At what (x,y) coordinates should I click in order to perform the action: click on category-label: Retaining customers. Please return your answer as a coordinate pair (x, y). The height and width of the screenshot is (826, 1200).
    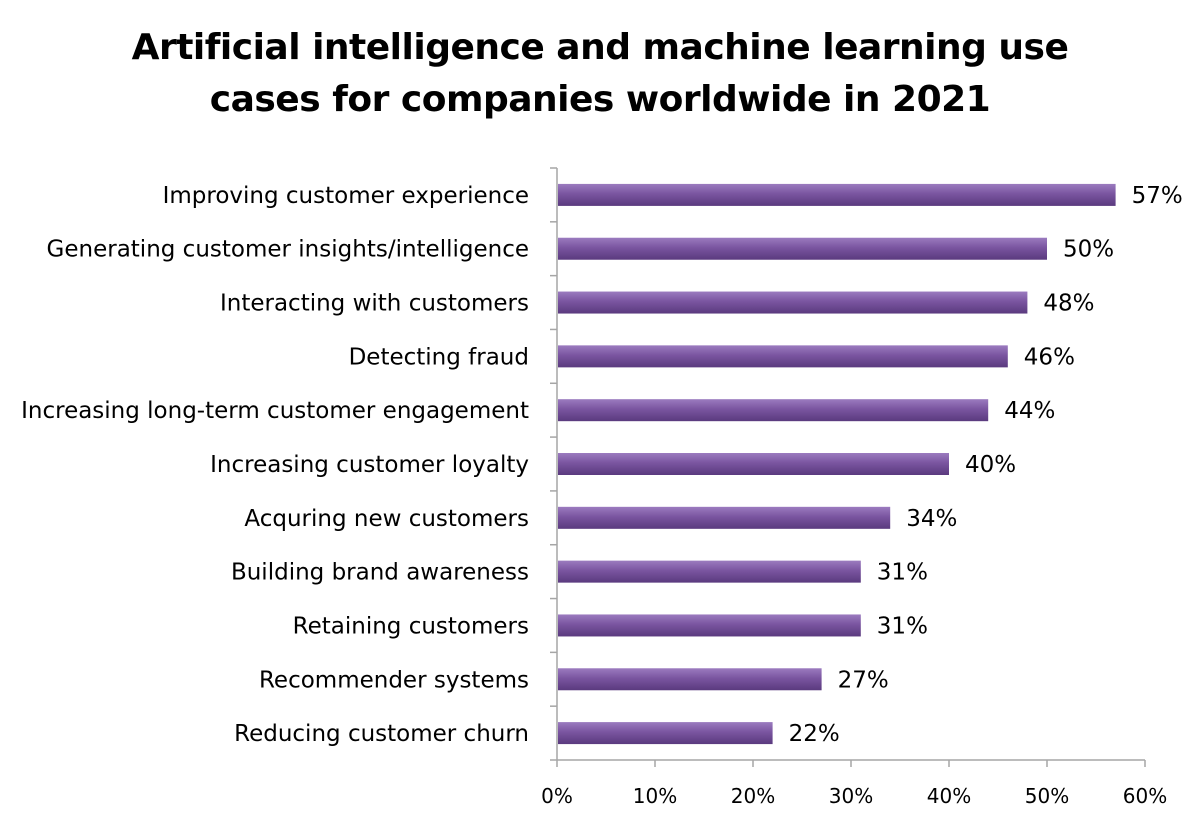
    Looking at the image, I should click on (411, 626).